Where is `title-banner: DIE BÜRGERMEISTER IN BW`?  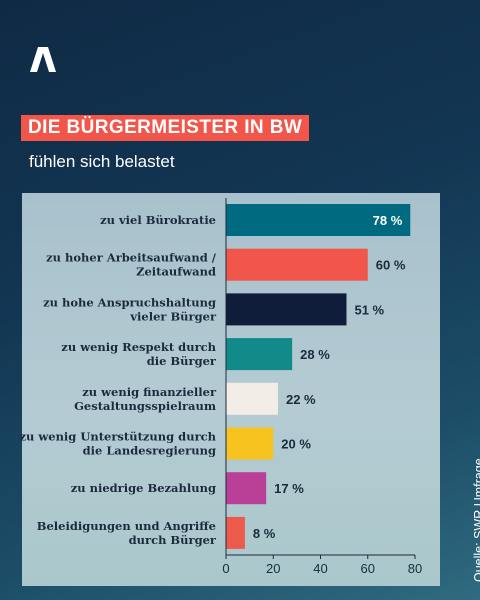 title-banner: DIE BÜRGERMEISTER IN BW is located at coordinates (165, 128).